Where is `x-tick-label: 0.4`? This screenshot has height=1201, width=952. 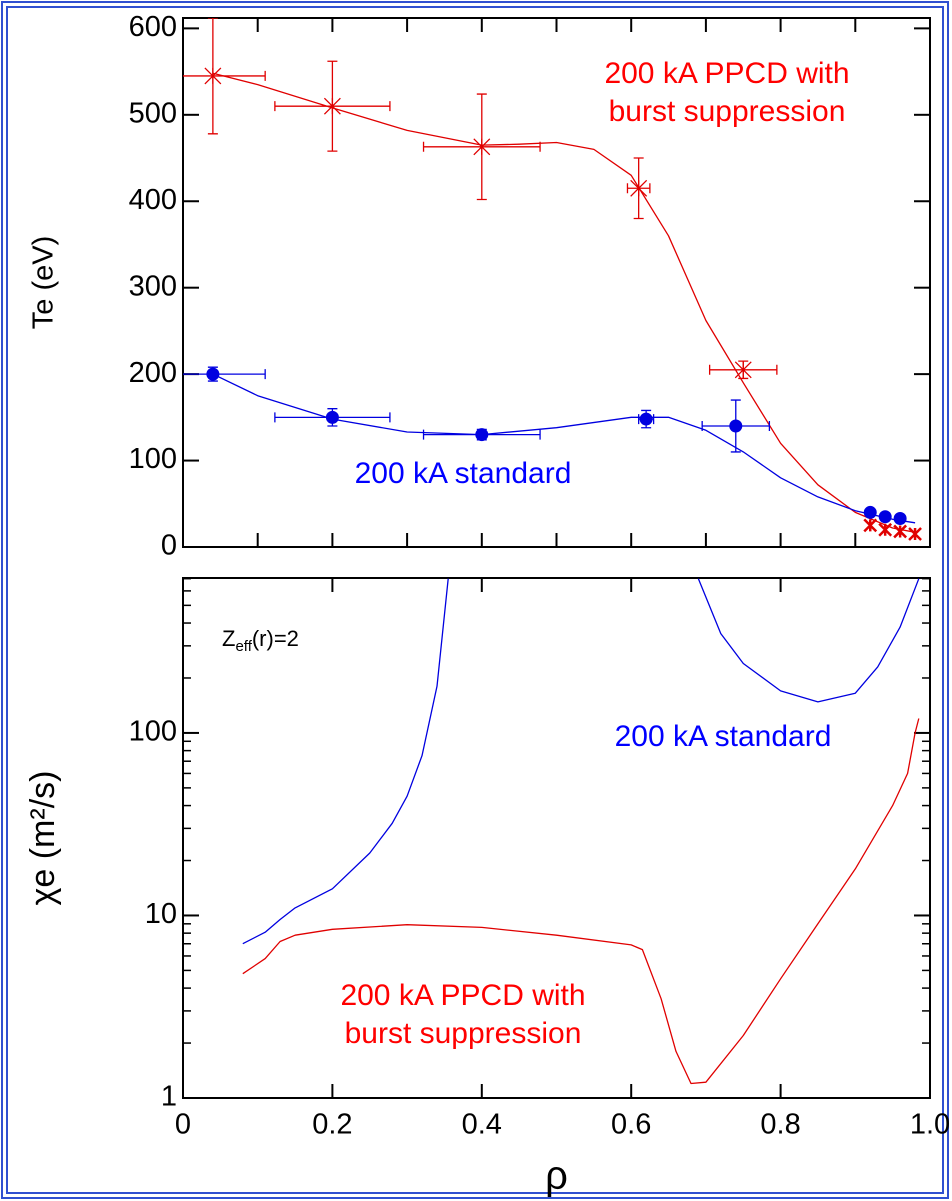 x-tick-label: 0.4 is located at coordinates (482, 1125).